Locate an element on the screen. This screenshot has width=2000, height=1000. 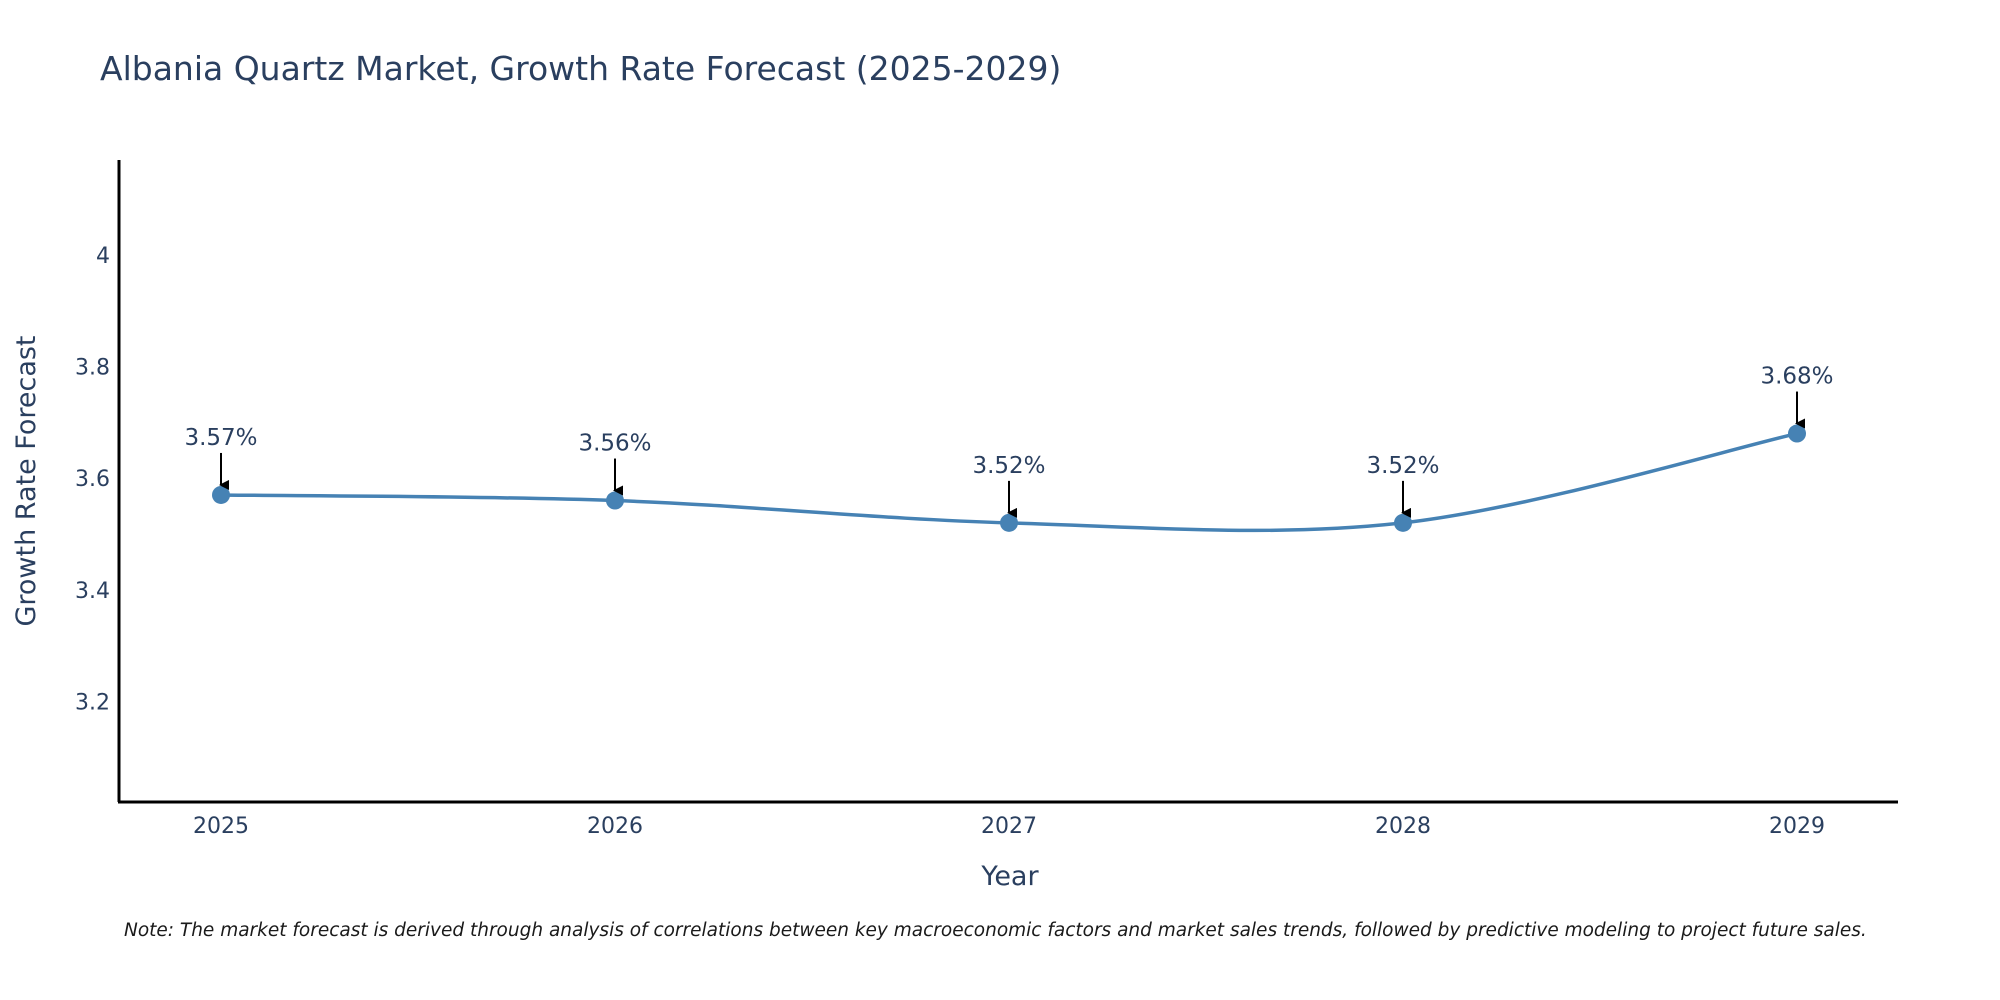
data-points is located at coordinates (1009, 478).